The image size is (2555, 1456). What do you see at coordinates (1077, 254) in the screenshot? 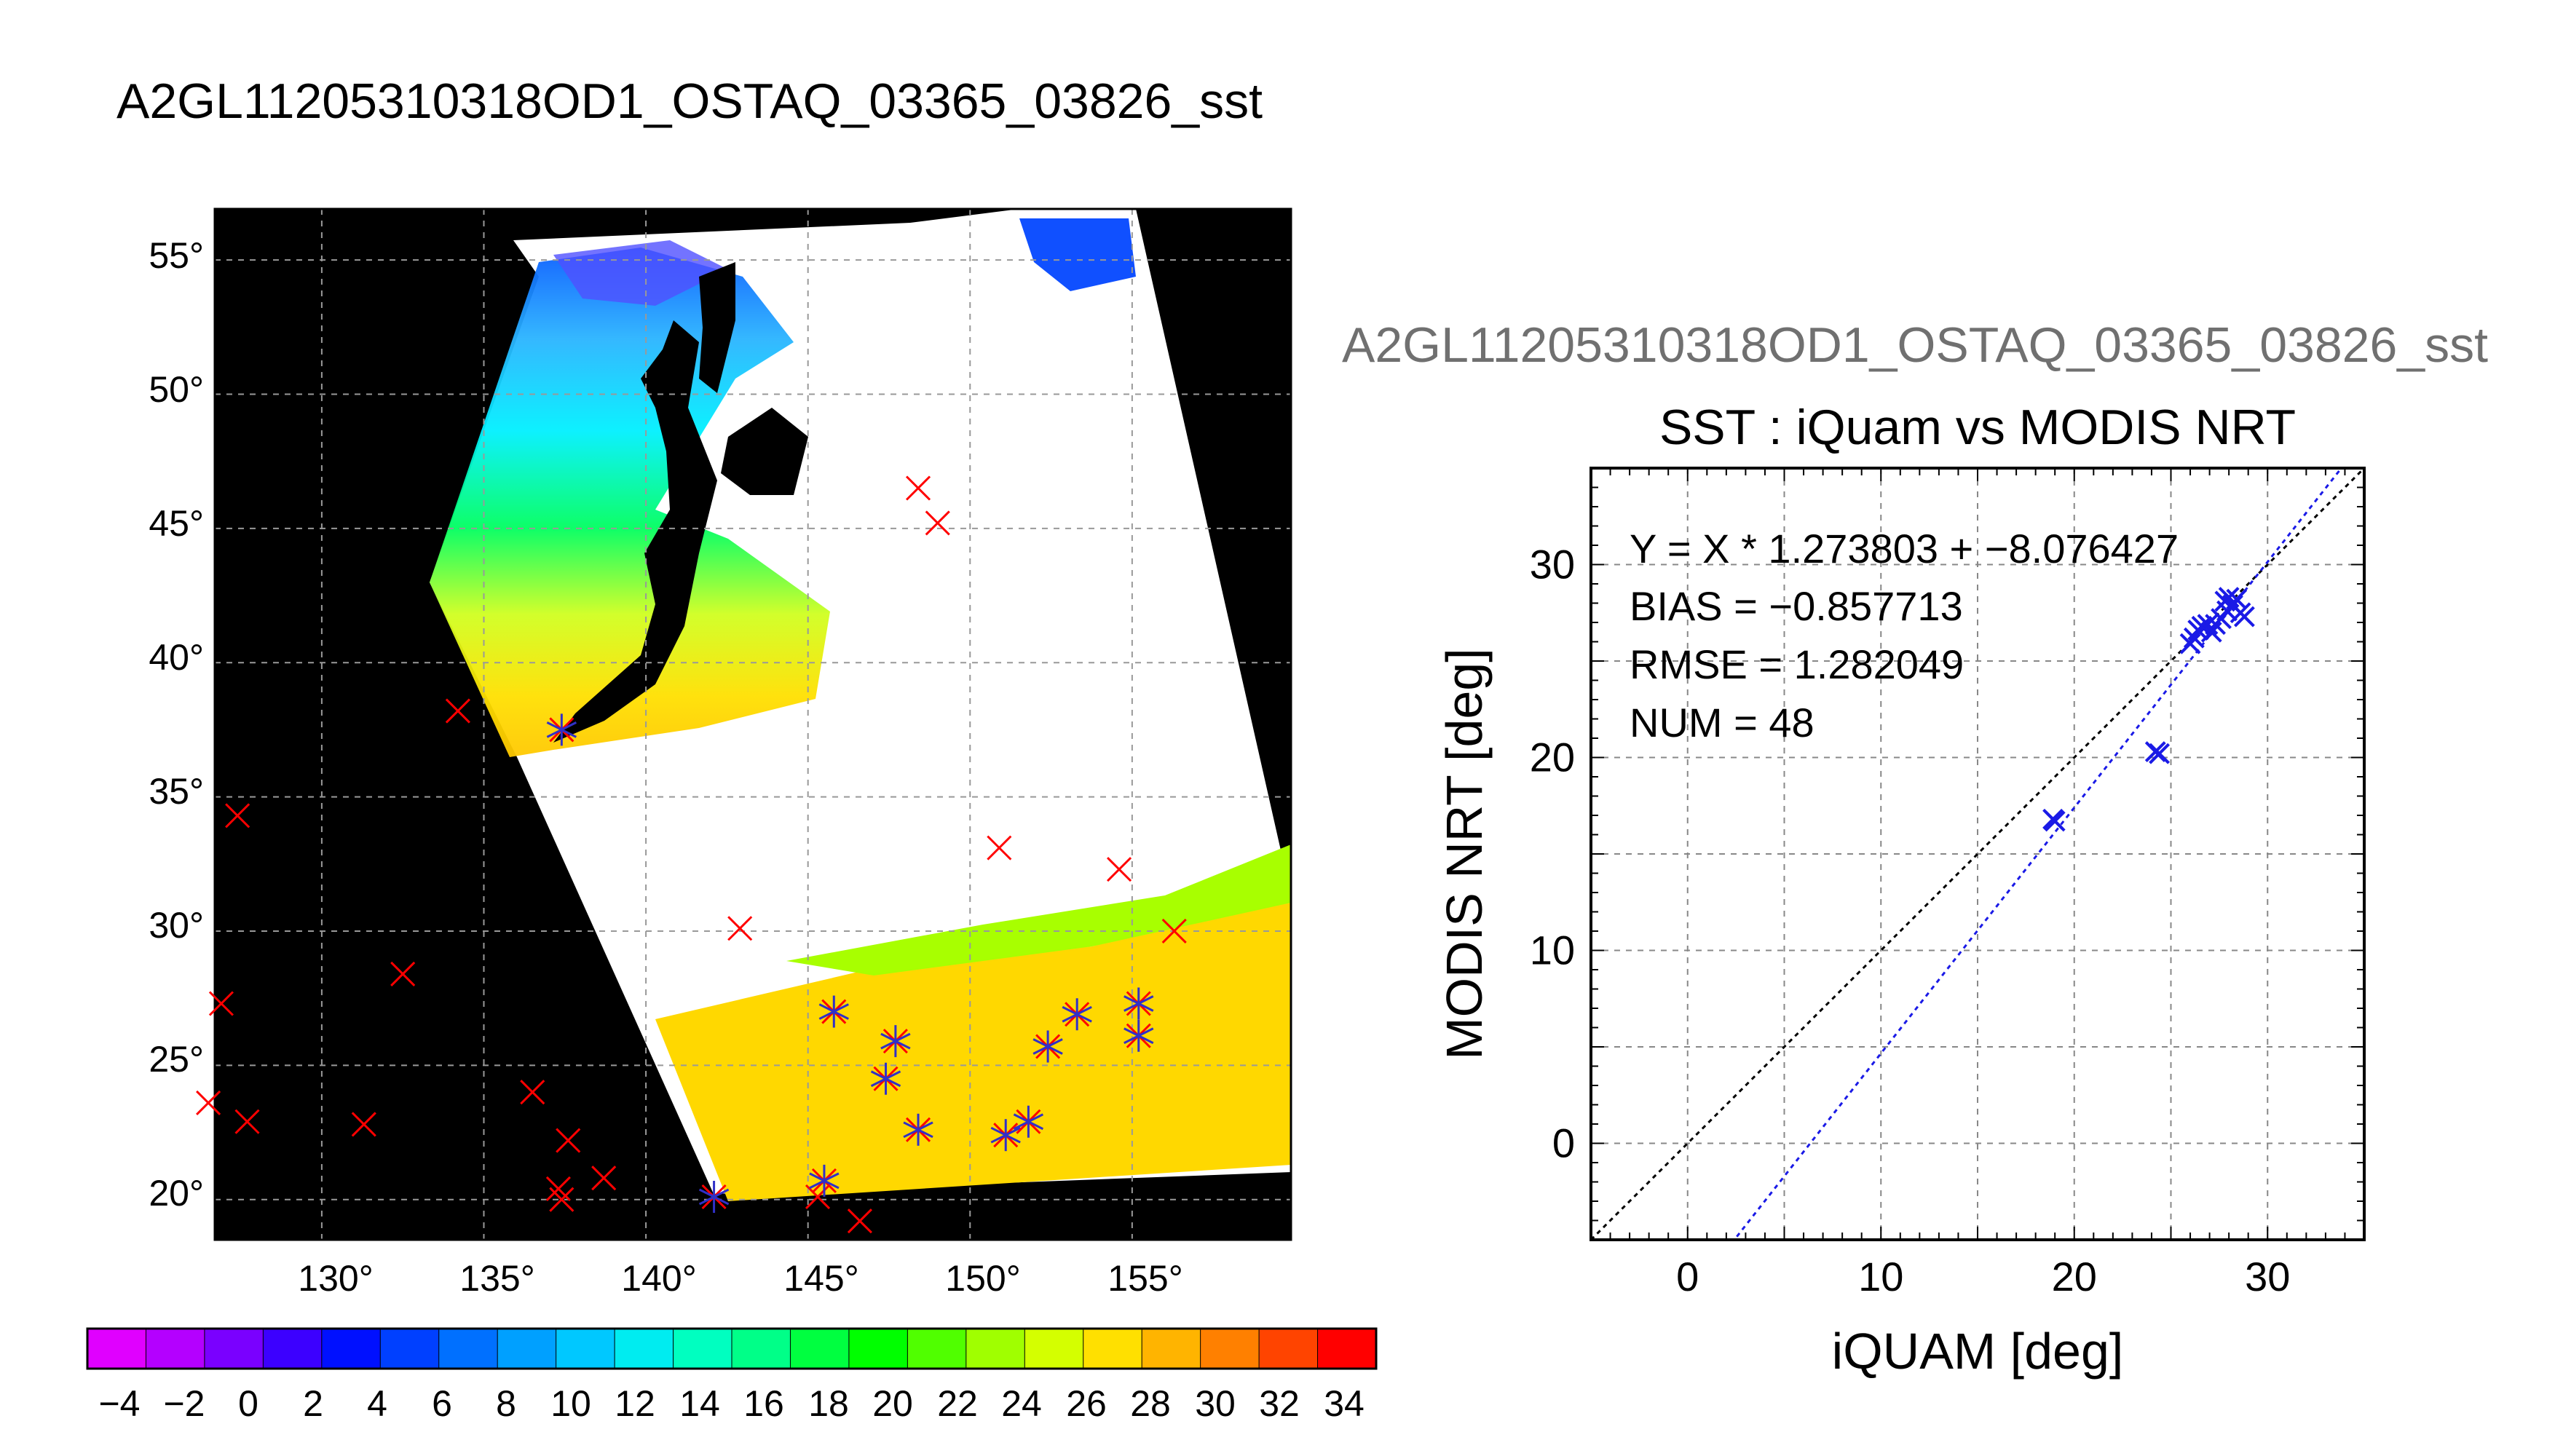
I see `sst-north-blue` at bounding box center [1077, 254].